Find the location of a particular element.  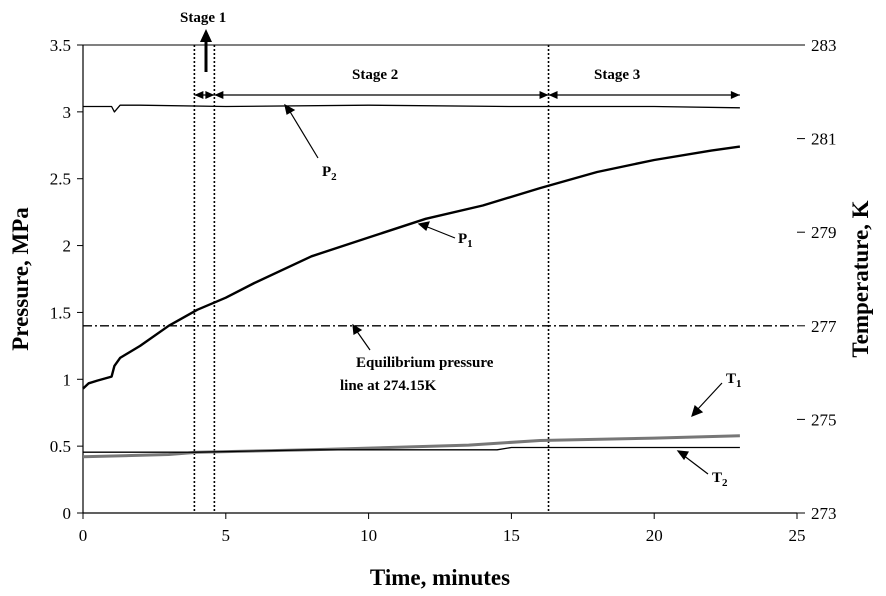

t1-pointer is located at coordinates (709, 396).